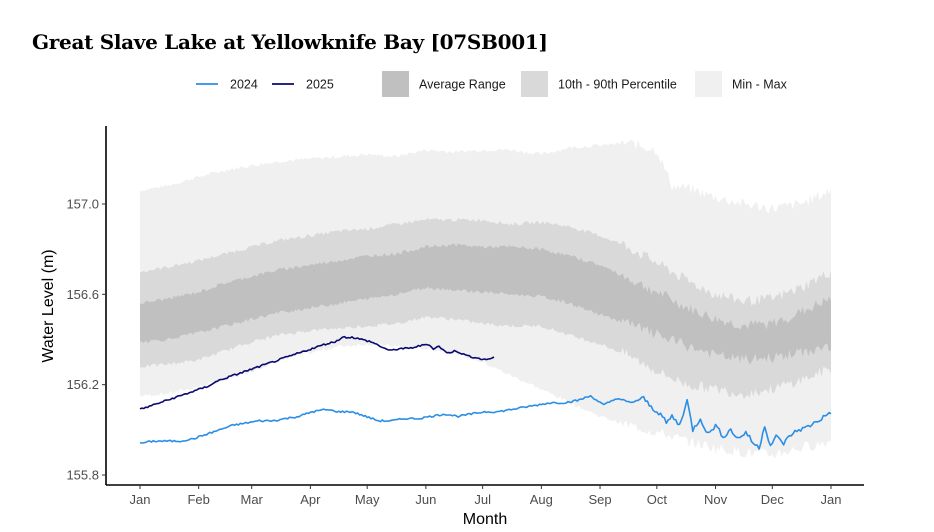 The image size is (934, 532). I want to click on x-tick-label: Mar, so click(252, 499).